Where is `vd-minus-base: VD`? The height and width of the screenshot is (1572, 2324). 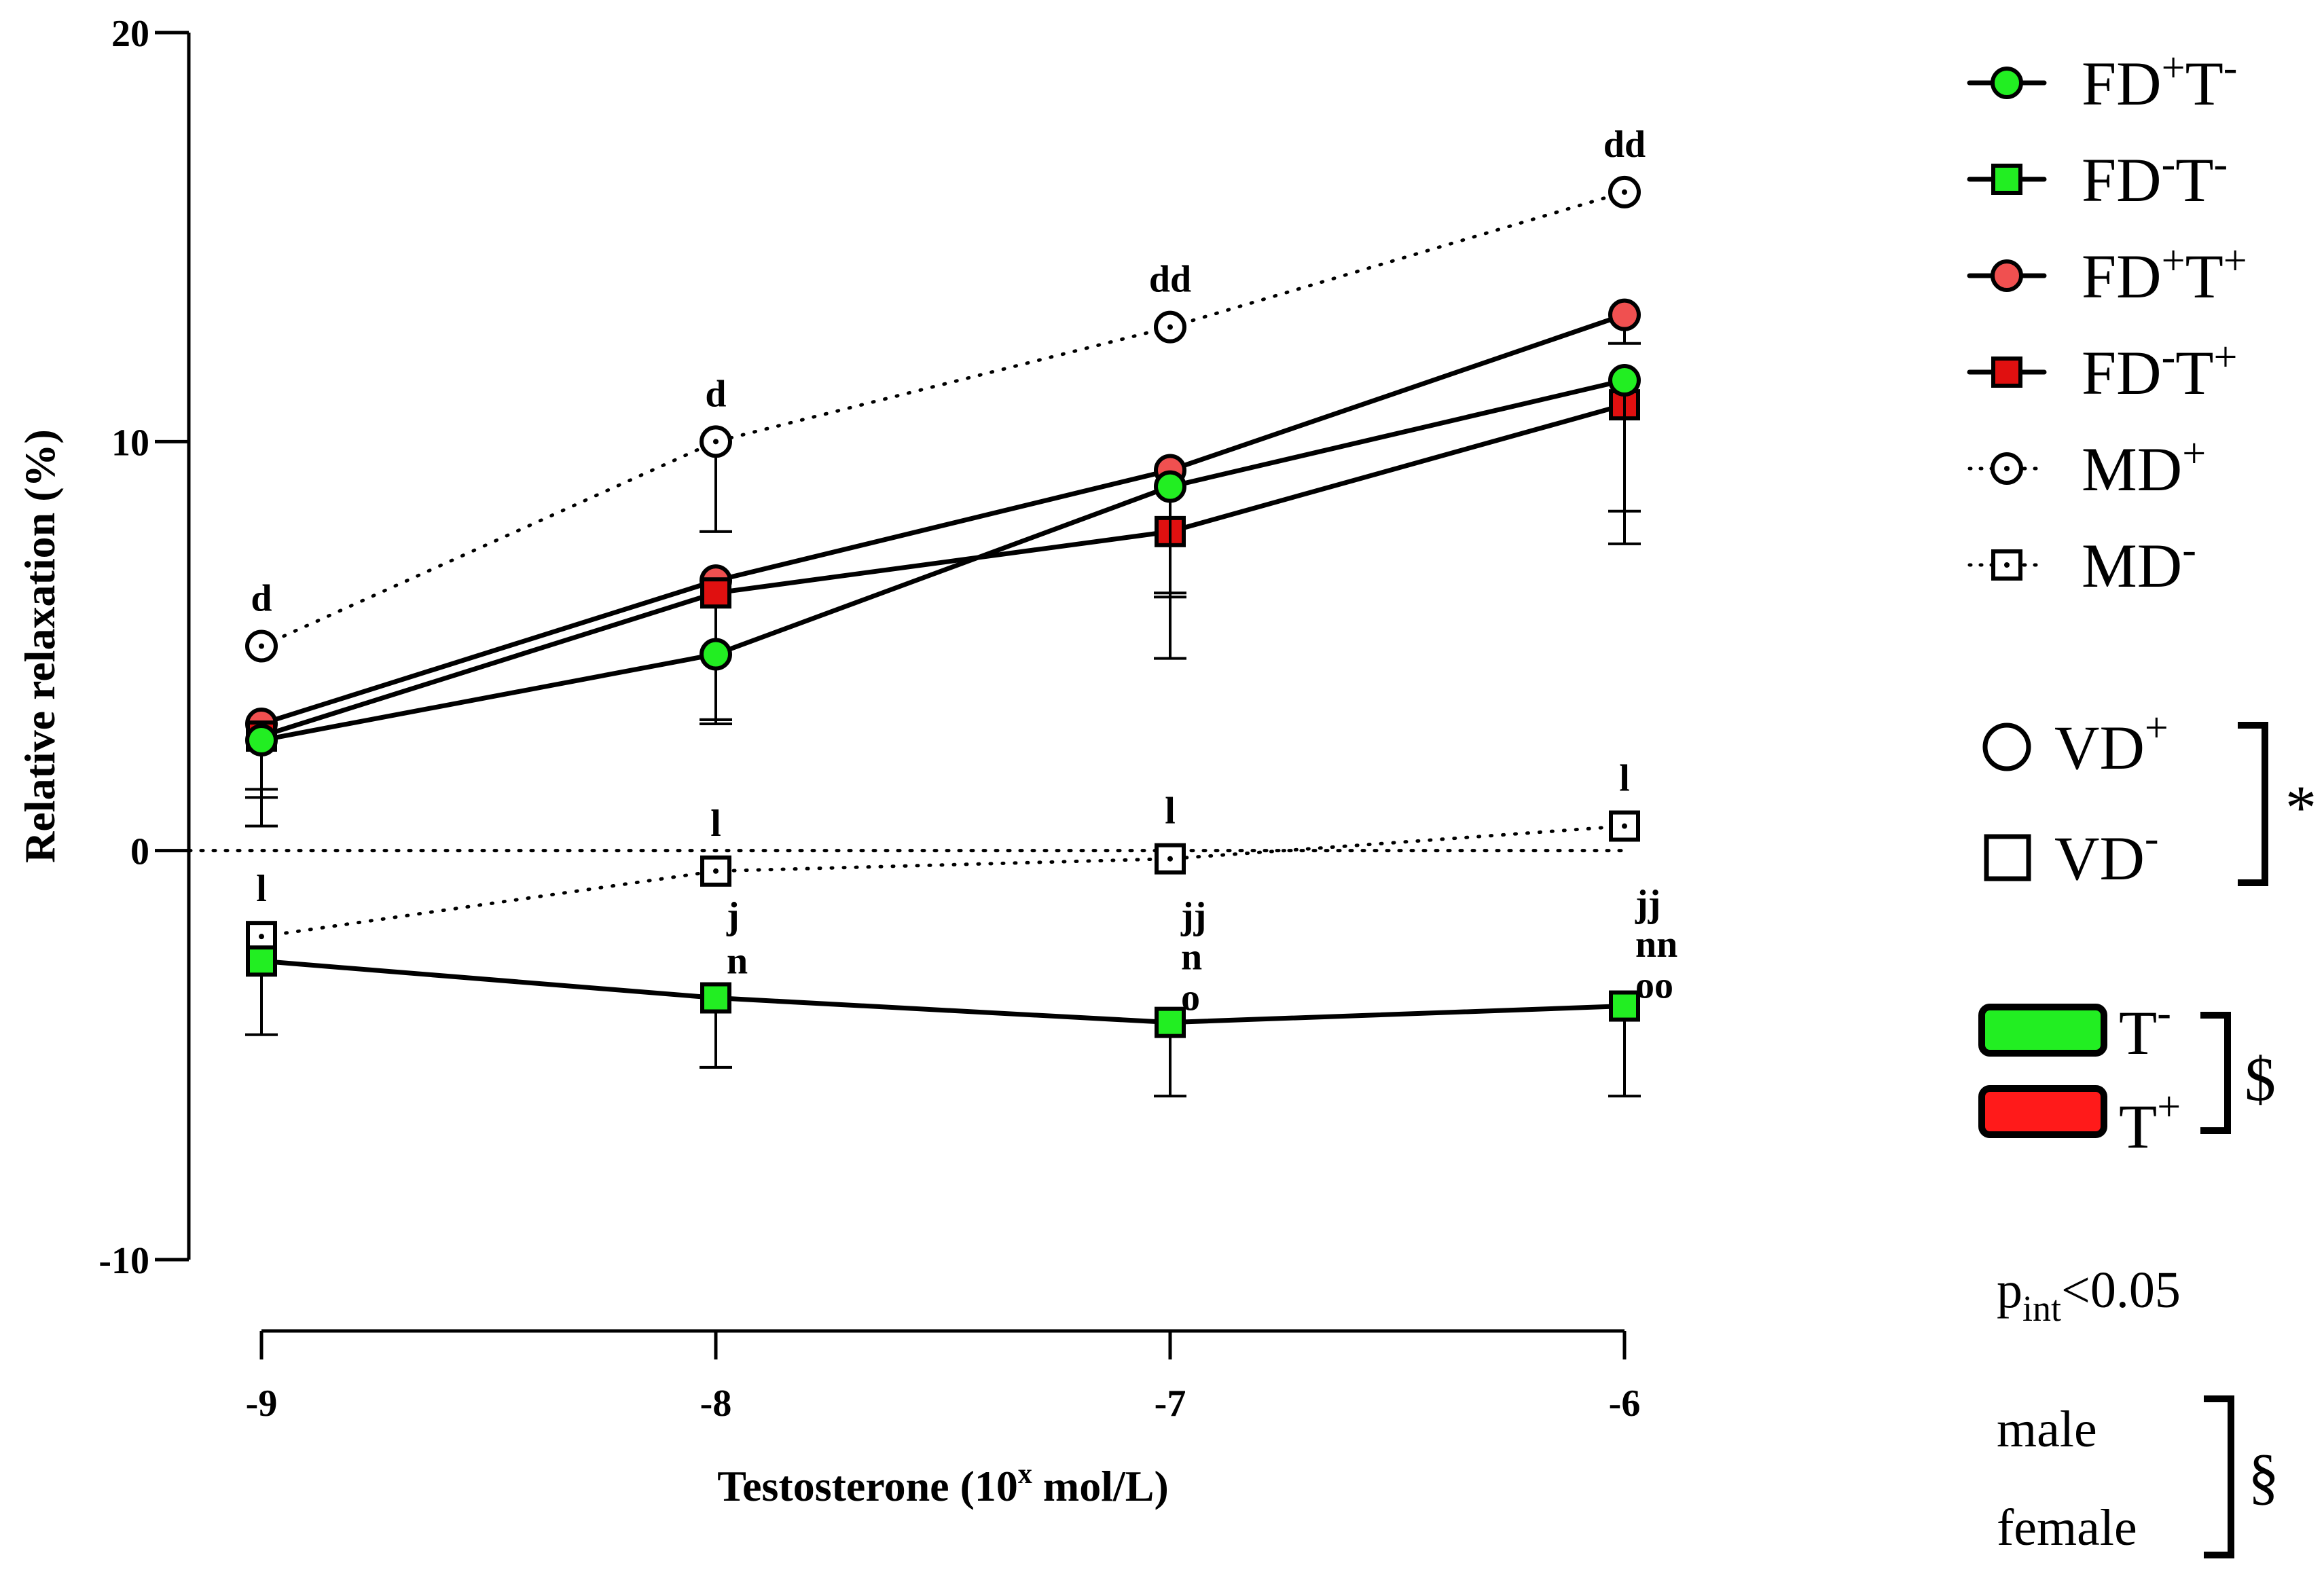
vd-minus-base: VD is located at coordinates (2099, 858).